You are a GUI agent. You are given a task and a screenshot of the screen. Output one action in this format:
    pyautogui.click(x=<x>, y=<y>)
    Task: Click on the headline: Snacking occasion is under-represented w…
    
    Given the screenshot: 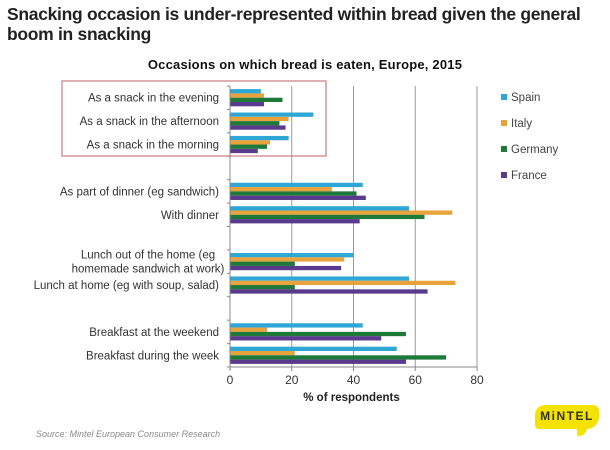 What is the action you would take?
    pyautogui.click(x=294, y=24)
    